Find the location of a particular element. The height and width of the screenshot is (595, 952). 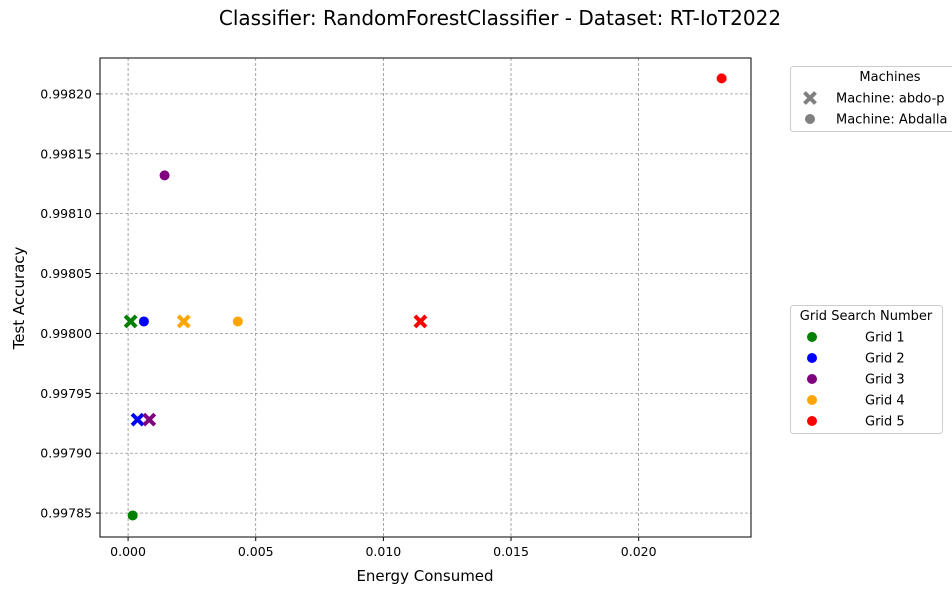

machines-legend: Machines Machine: abdo-p Machine: Abdalla is located at coordinates (871, 99).